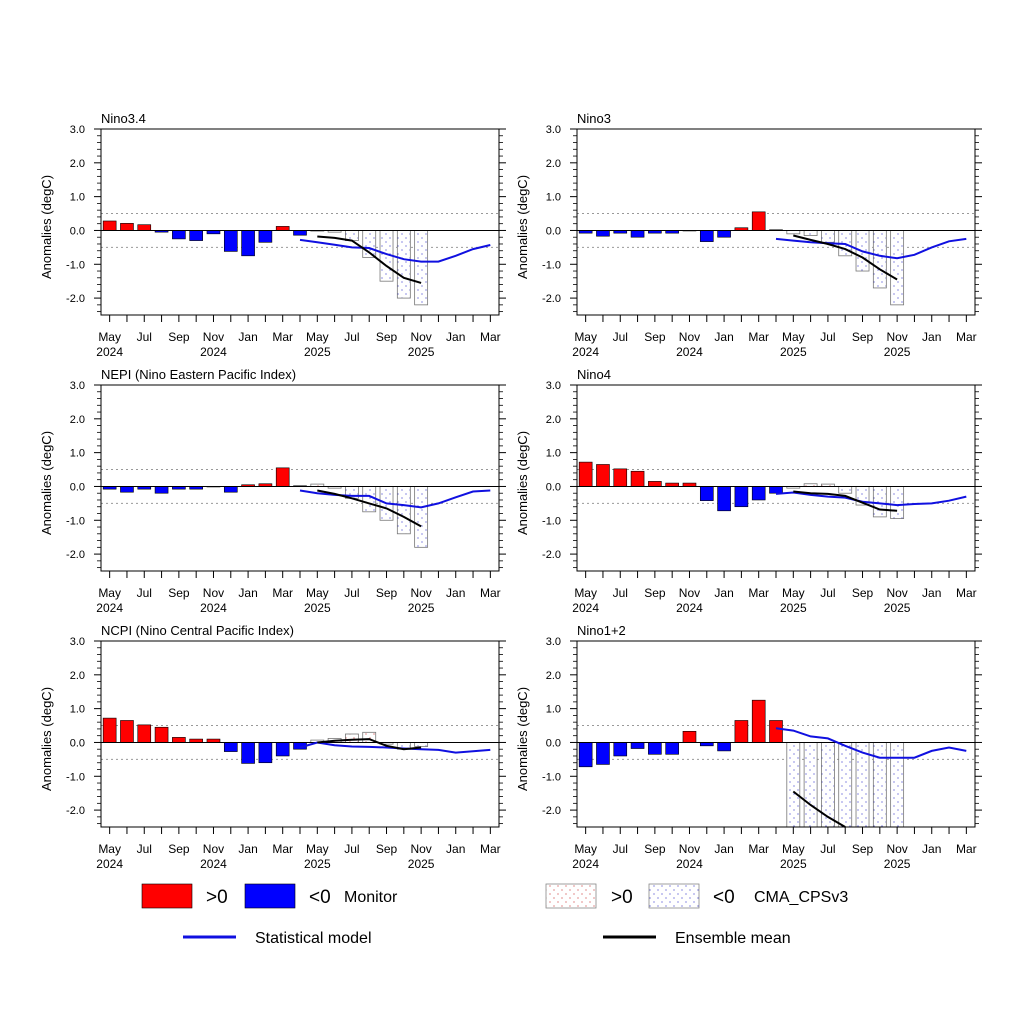 This screenshot has width=1024, height=1029. I want to click on legend-model-neg-label: <0, so click(724, 897).